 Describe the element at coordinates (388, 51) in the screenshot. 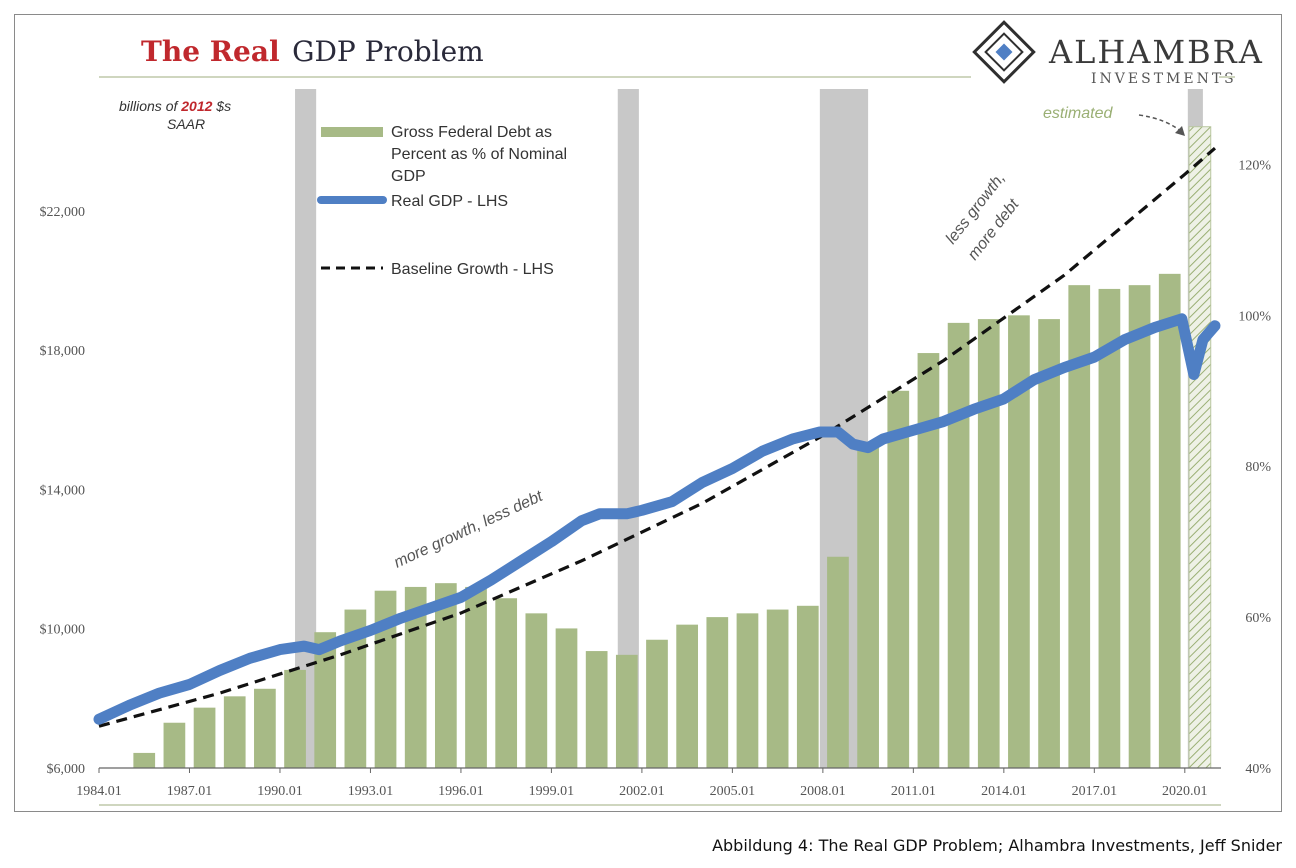

I see `title-rest: GDP Problem` at that location.